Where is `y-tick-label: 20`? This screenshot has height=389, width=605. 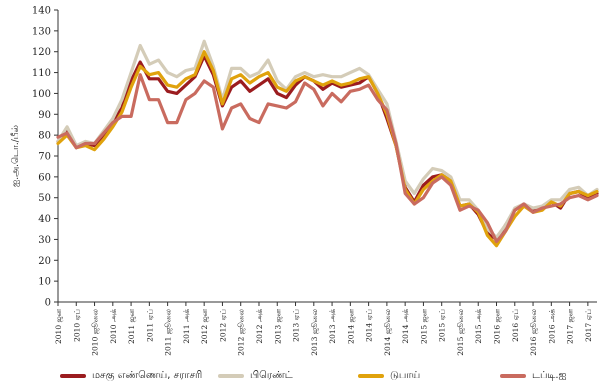 y-tick-label: 20 is located at coordinates (44, 261).